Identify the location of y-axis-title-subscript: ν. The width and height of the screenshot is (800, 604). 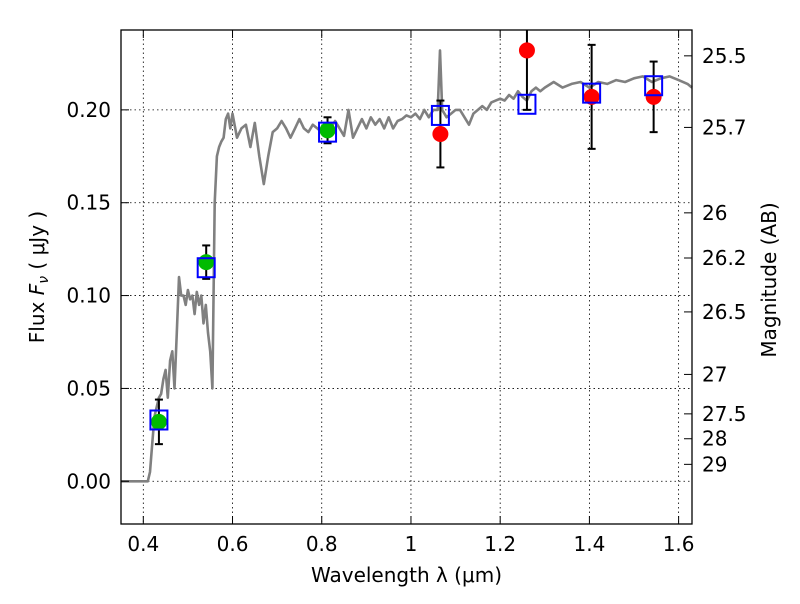
(44, 280).